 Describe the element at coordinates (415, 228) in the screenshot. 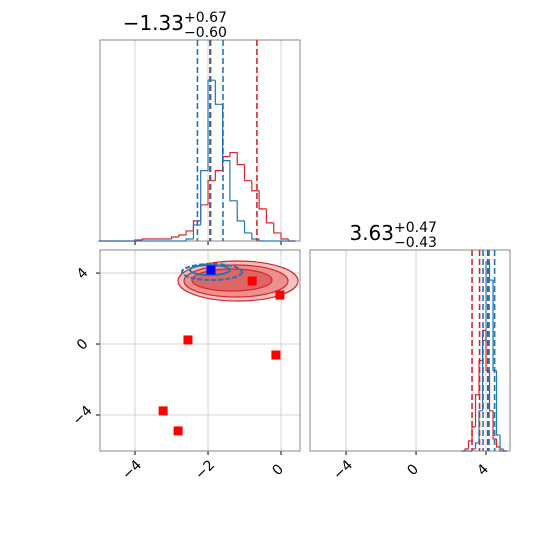

I see `title-upper: +0.47` at that location.